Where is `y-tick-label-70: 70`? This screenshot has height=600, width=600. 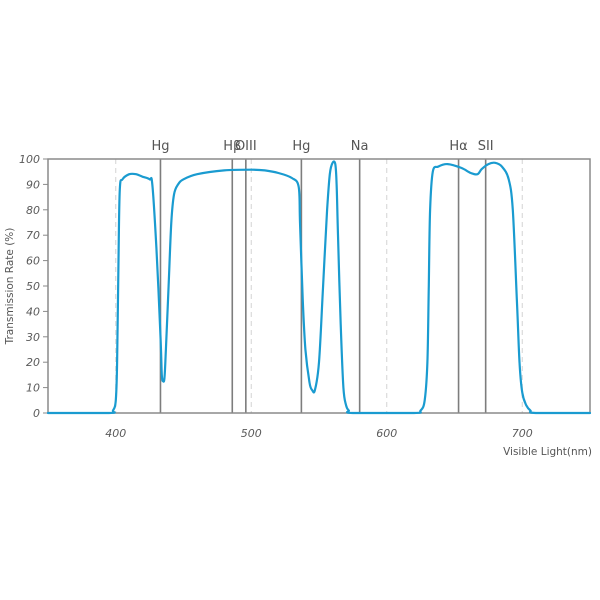
y-tick-label-70: 70 is located at coordinates (33, 235).